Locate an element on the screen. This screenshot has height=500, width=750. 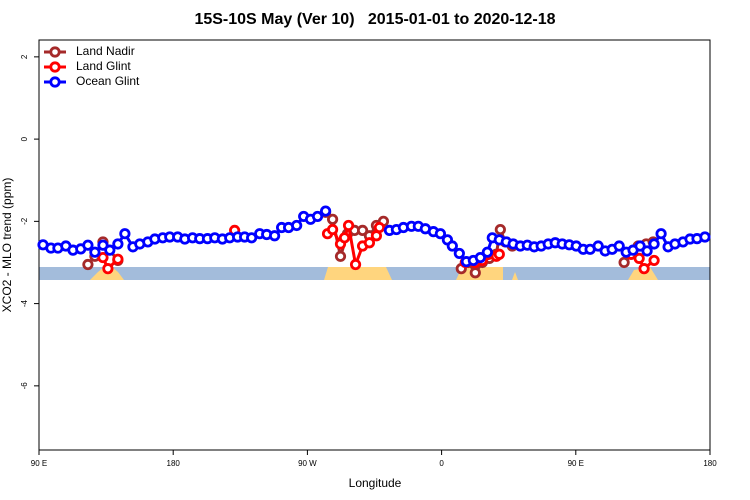
y-tick-label: 2 is located at coordinates (24, 56).